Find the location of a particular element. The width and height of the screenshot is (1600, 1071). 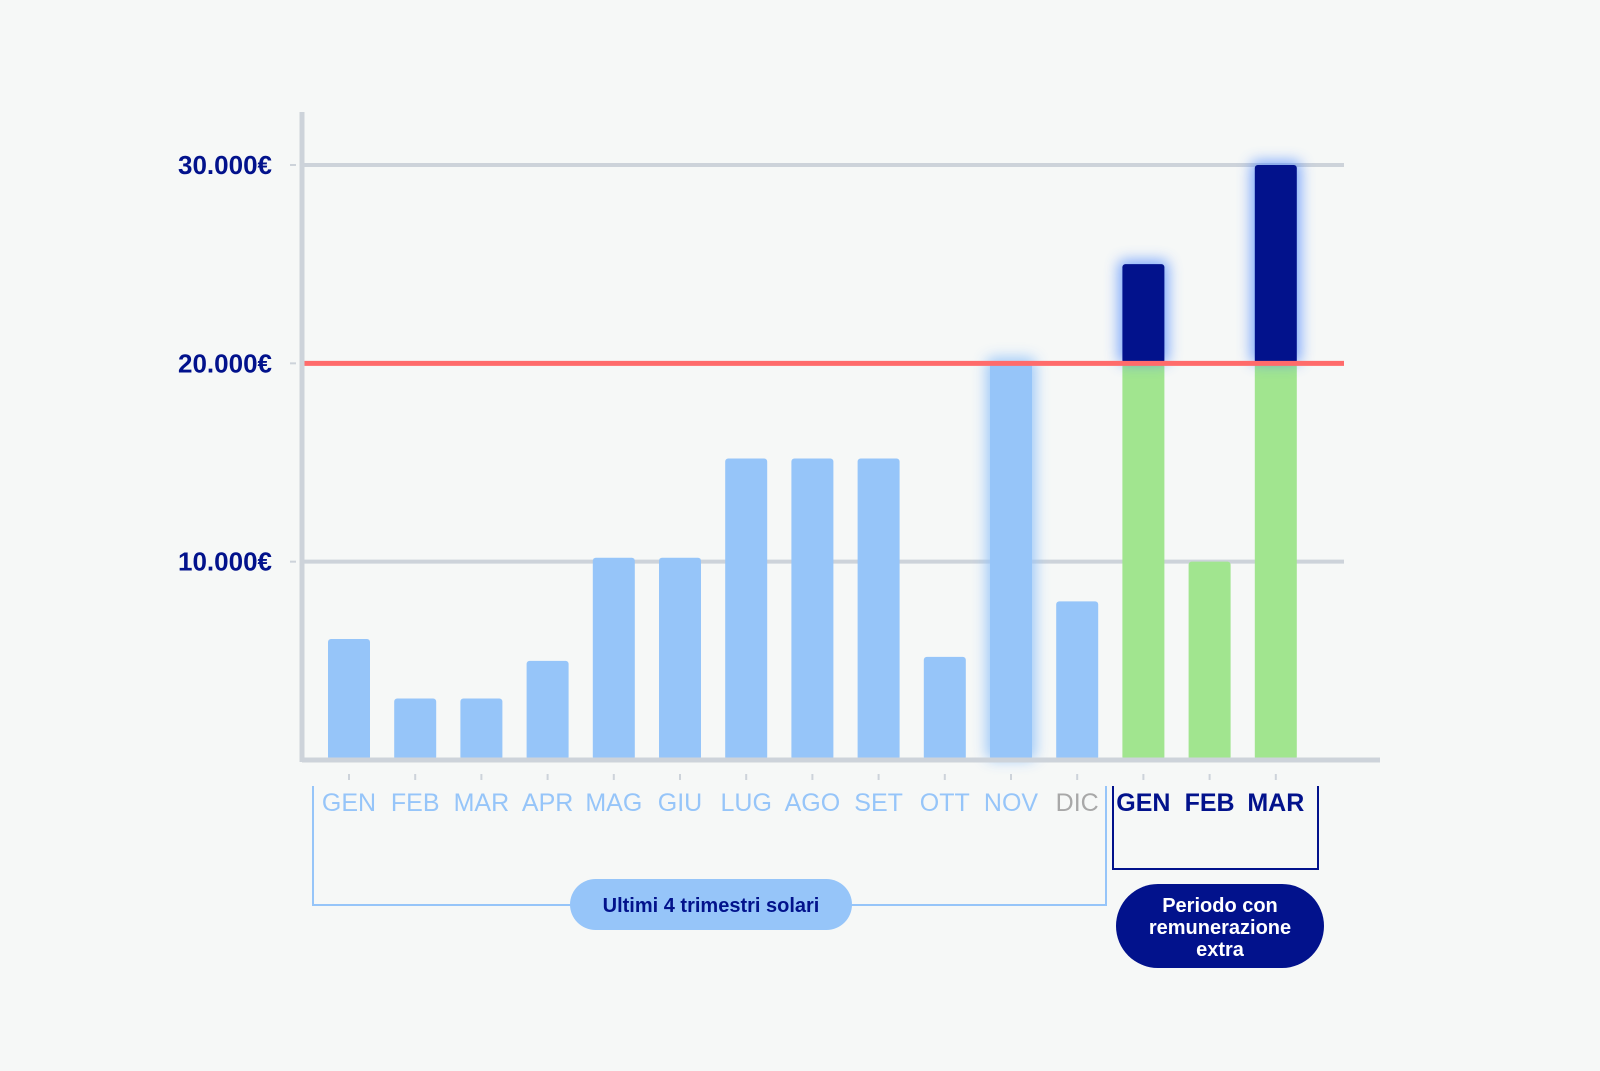

pill-past-period is located at coordinates (711, 904).